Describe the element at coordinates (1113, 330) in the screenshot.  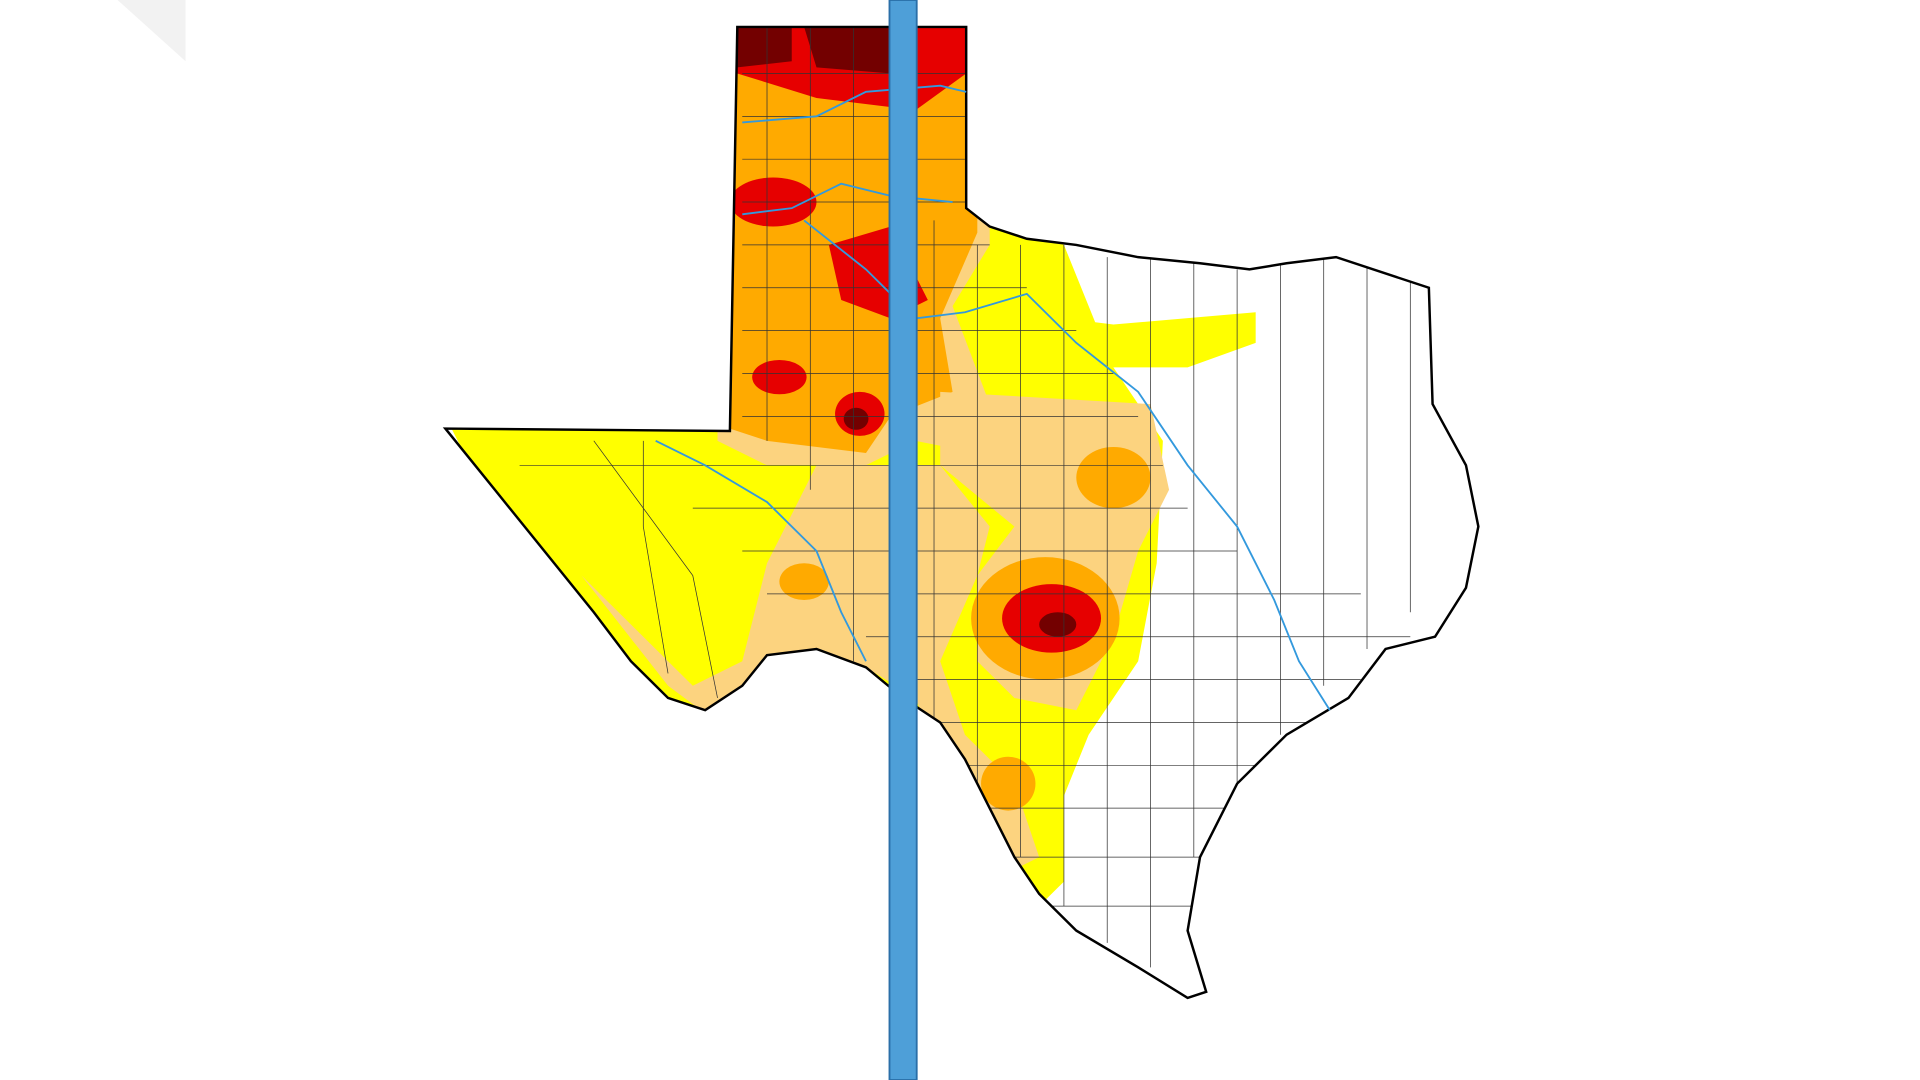
I see `abnormally-dry` at that location.